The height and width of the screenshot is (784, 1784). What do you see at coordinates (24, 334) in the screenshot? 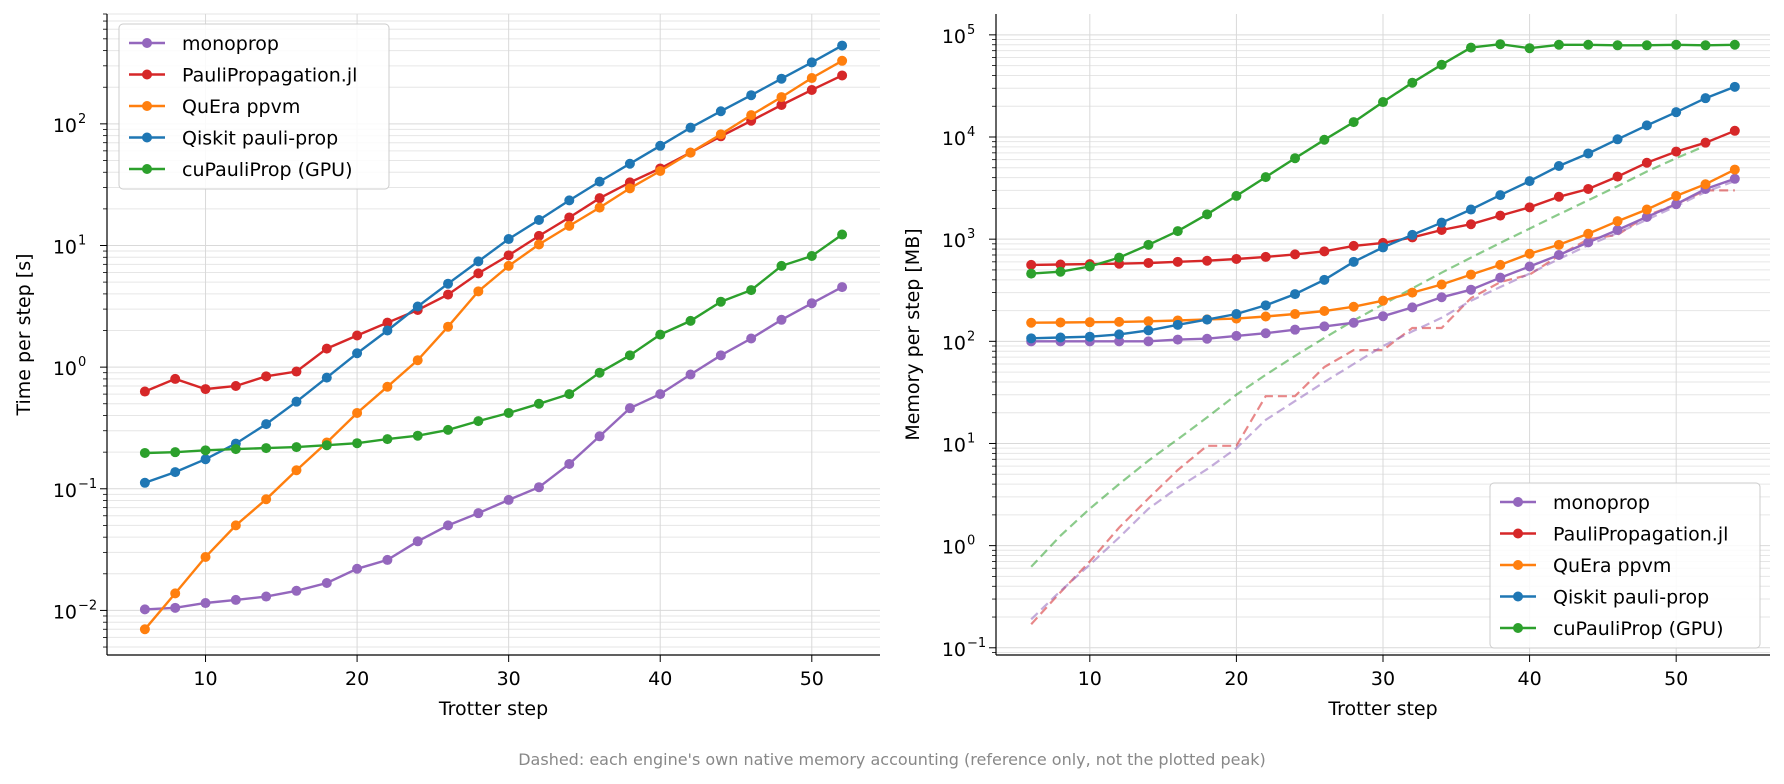
I see `y-axis-label: Time per step [s]` at bounding box center [24, 334].